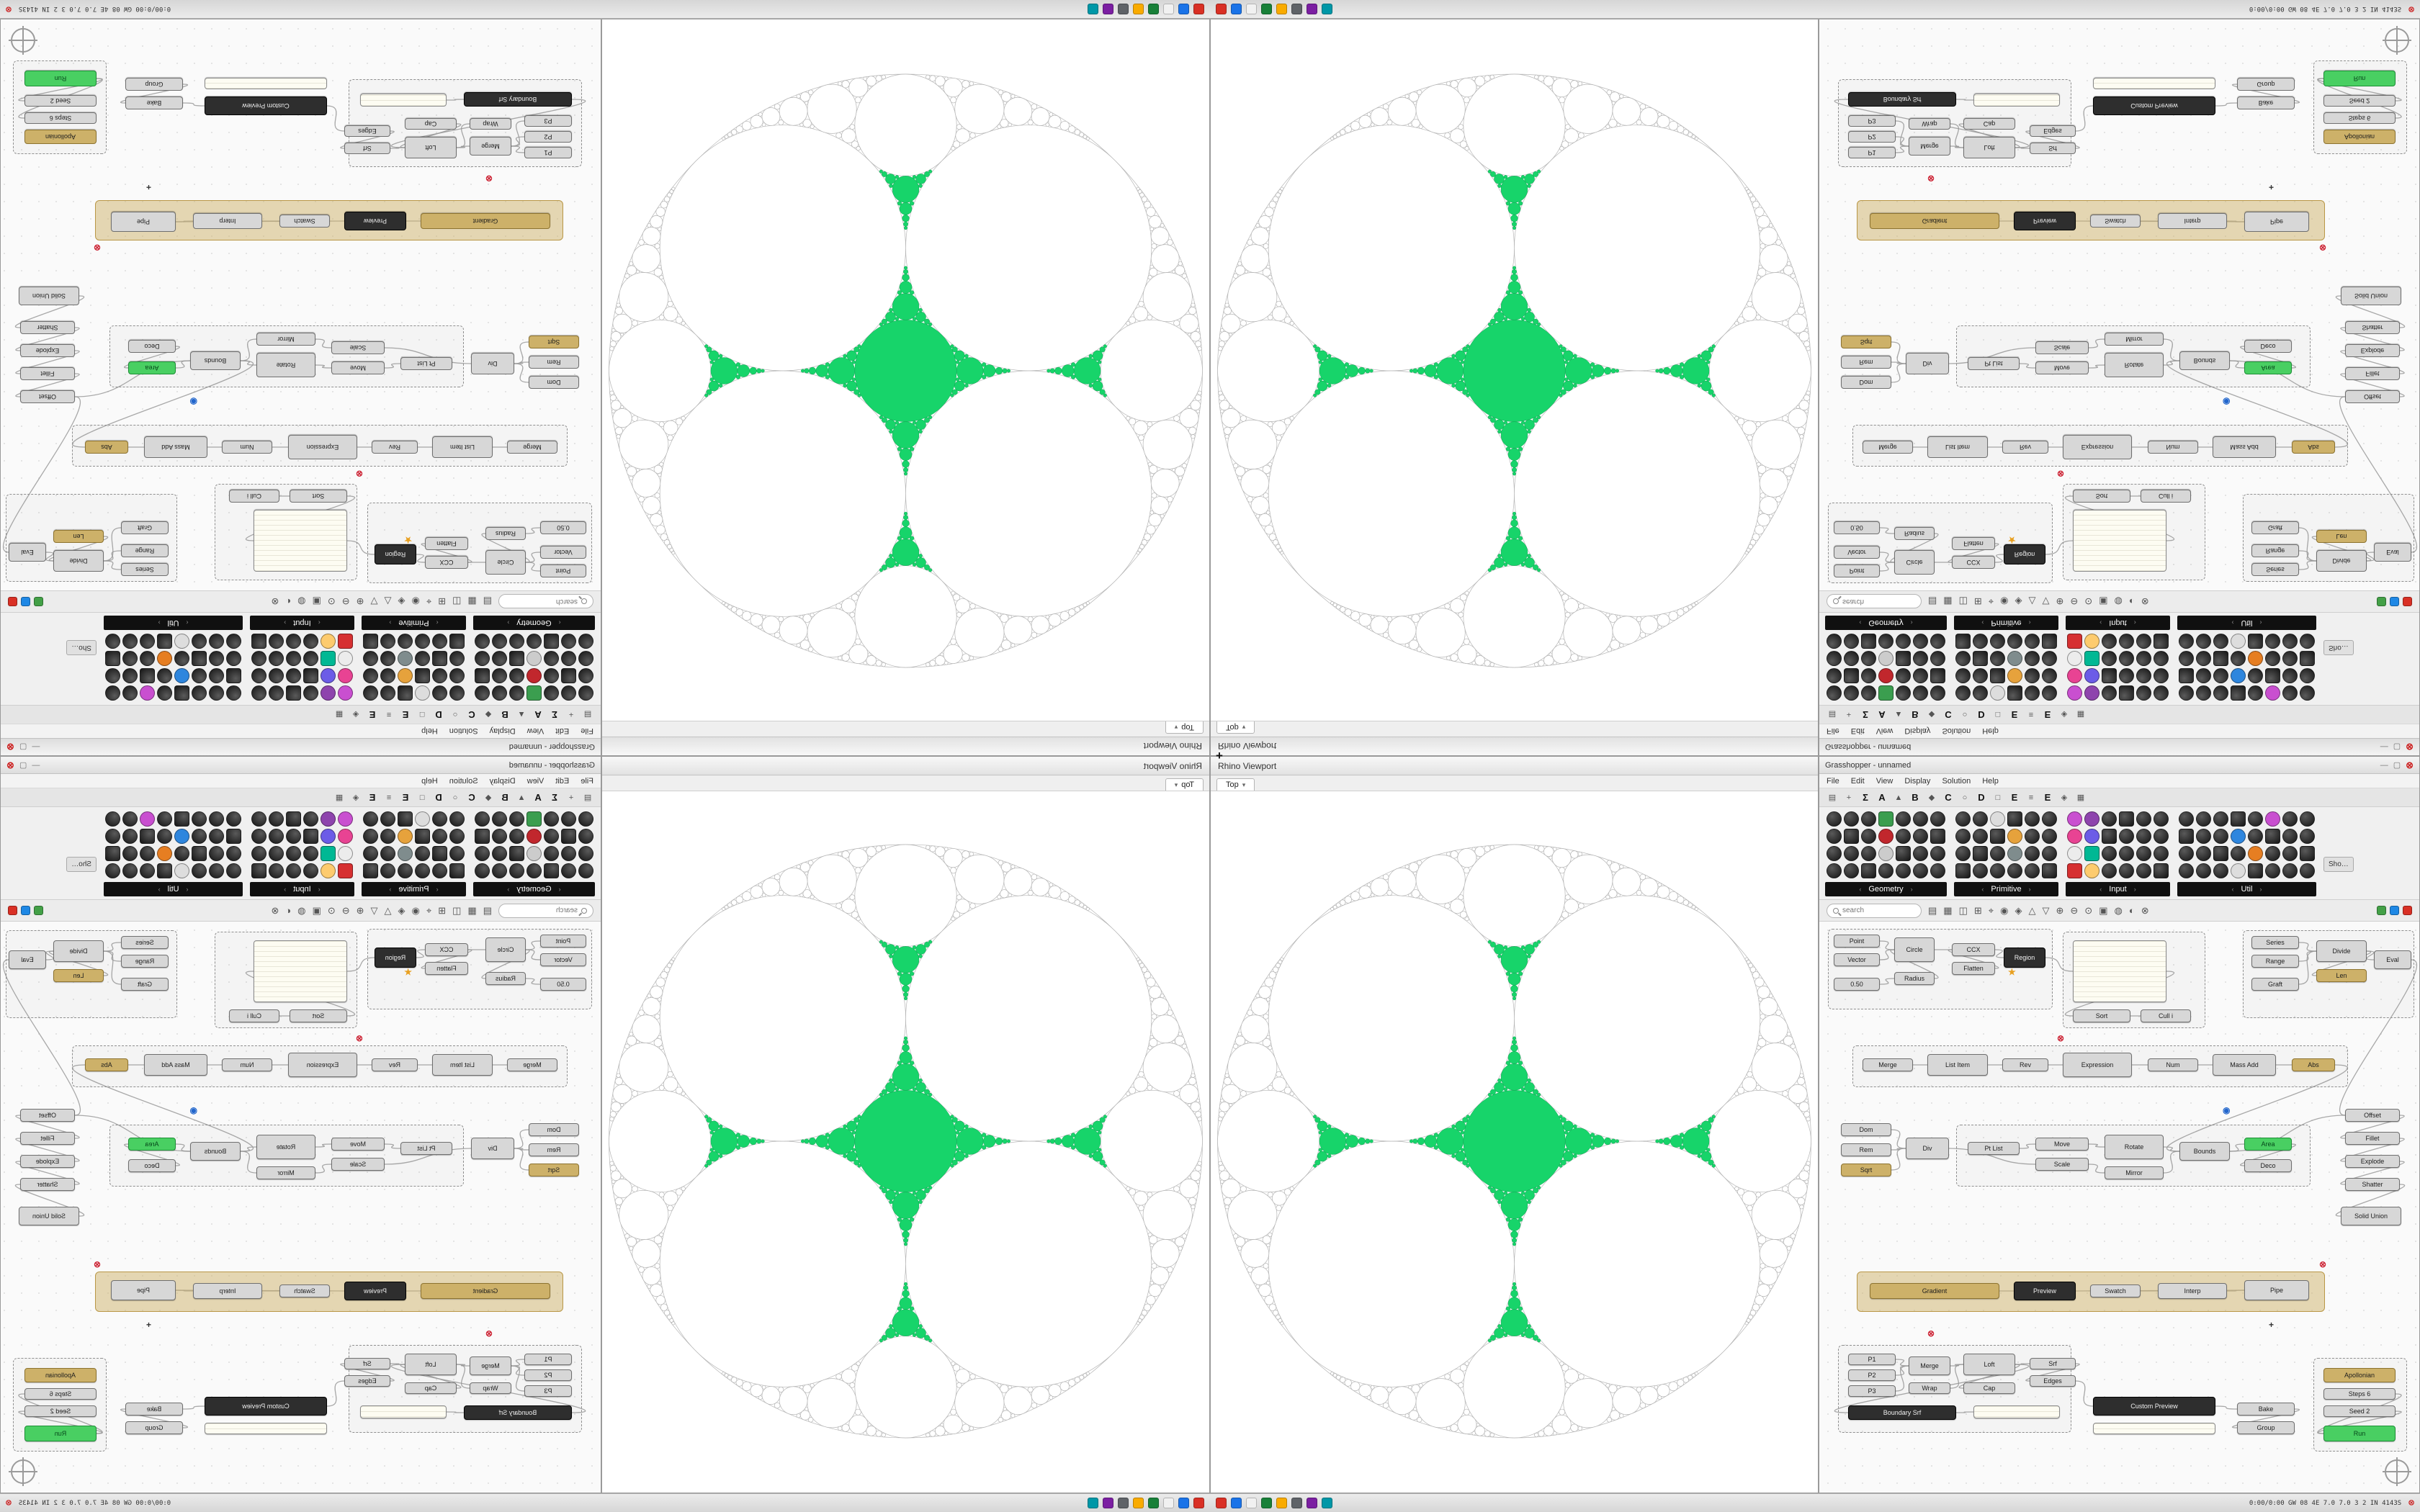 This screenshot has width=2420, height=1512. What do you see at coordinates (455, 714) in the screenshot?
I see `palette-tab: ○` at bounding box center [455, 714].